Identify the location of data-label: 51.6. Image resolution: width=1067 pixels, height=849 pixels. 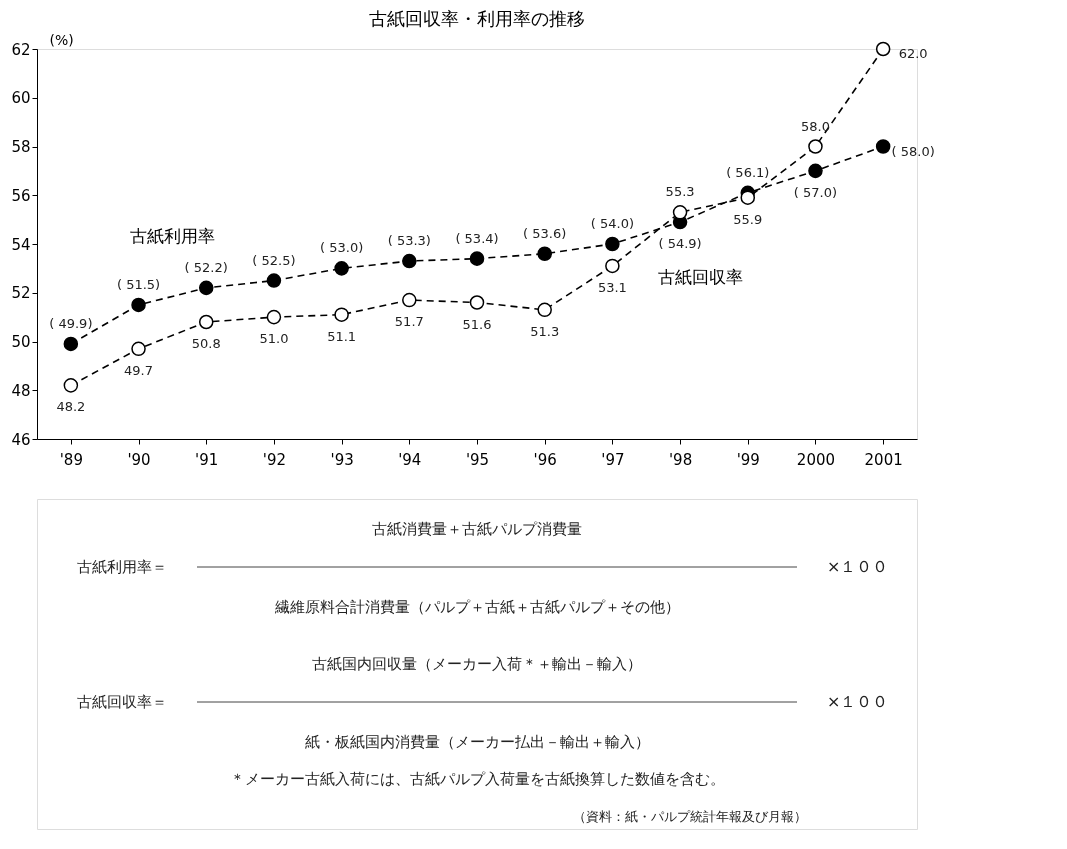
(477, 324).